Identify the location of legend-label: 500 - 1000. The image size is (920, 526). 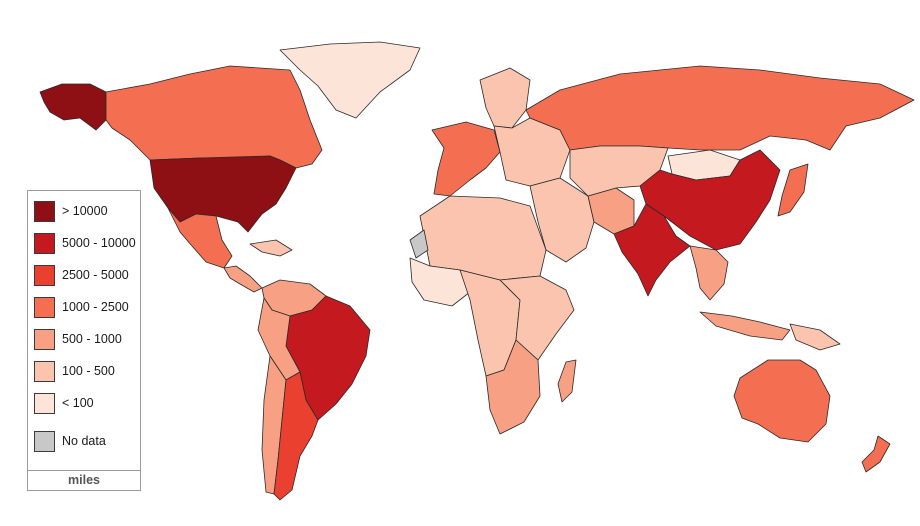
(92, 339).